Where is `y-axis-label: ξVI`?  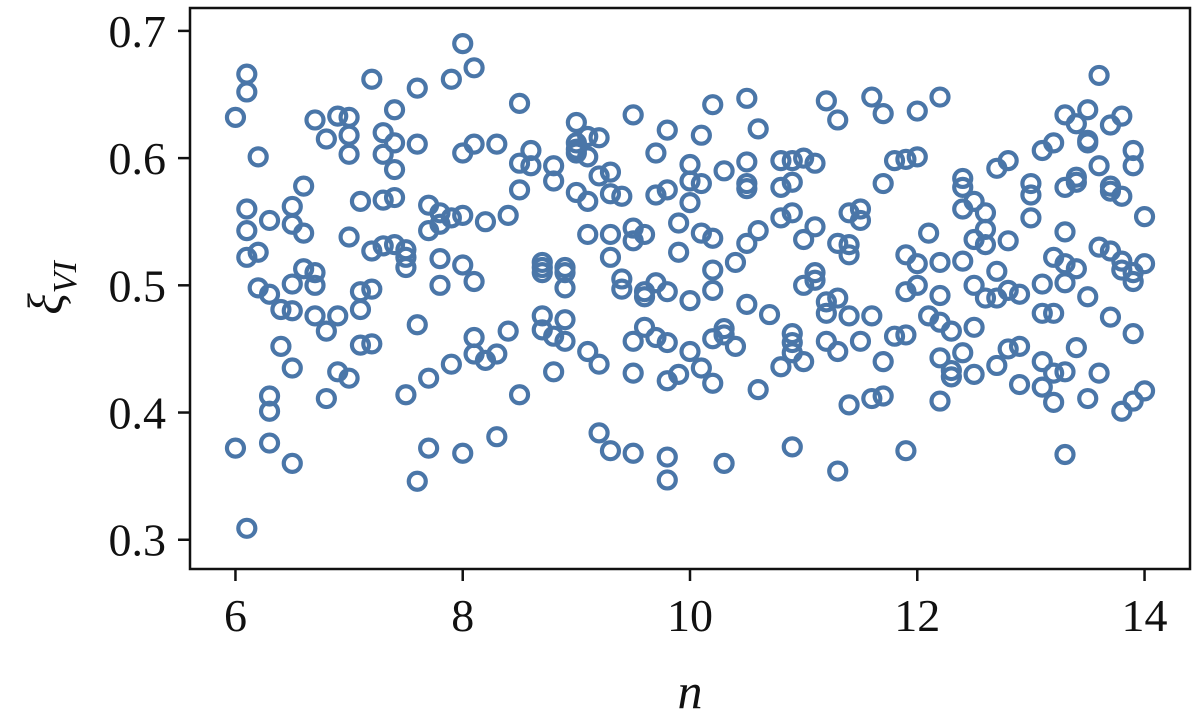
y-axis-label: ξVI is located at coordinates (50, 287).